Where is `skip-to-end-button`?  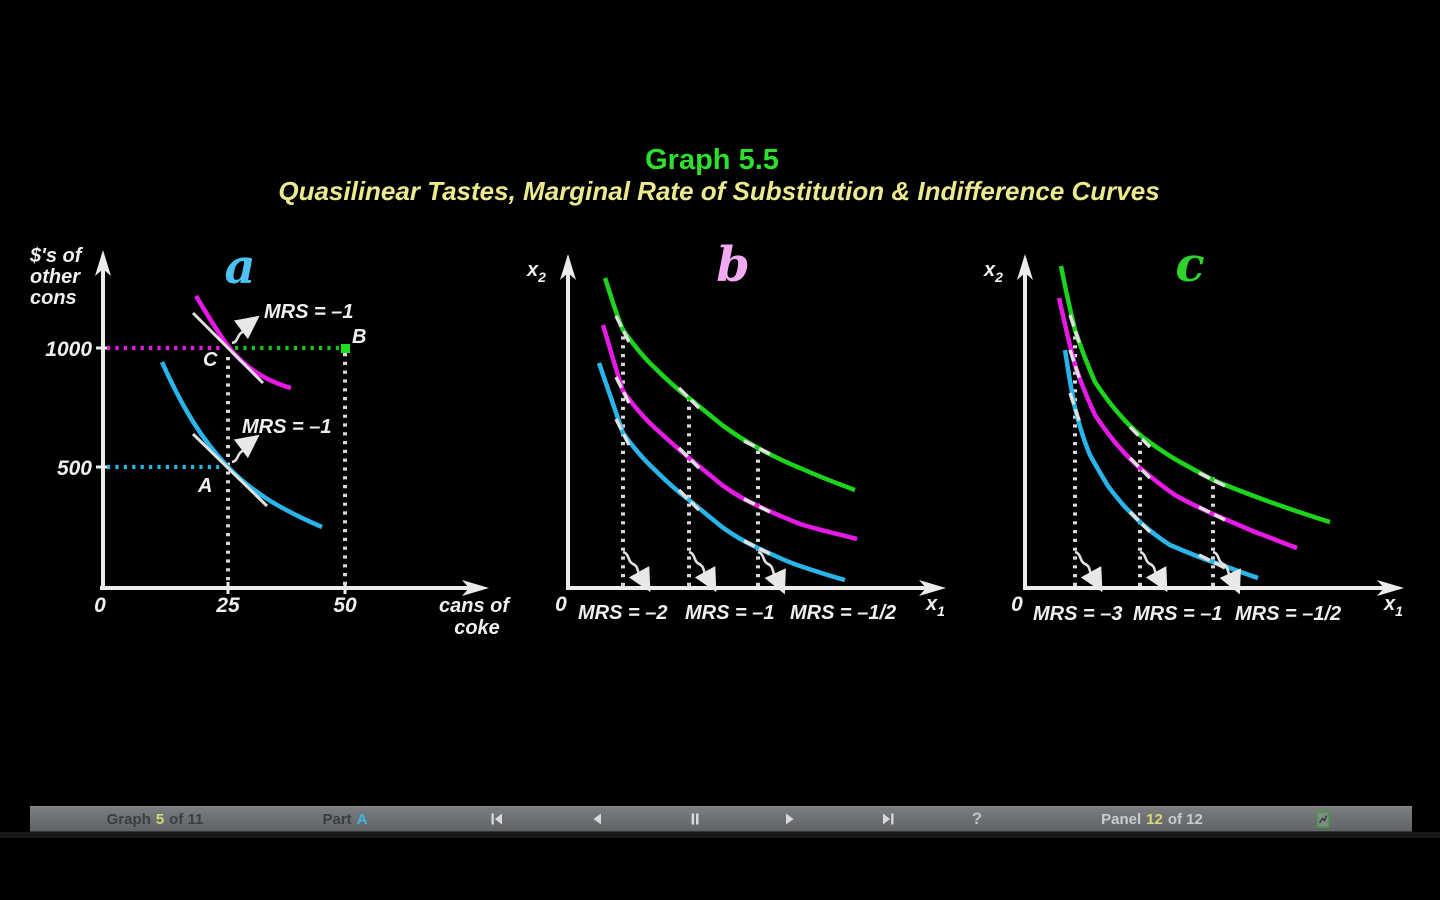 skip-to-end-button is located at coordinates (888, 819).